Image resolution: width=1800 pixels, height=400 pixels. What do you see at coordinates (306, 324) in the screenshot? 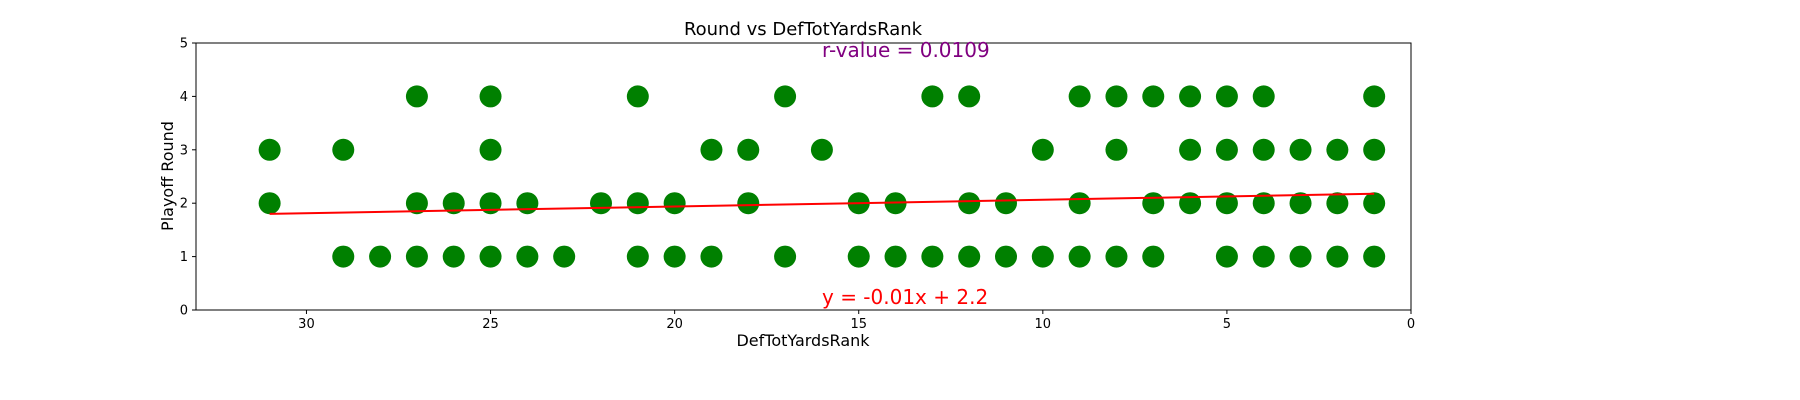
I see `x-tick-label: 30` at bounding box center [306, 324].